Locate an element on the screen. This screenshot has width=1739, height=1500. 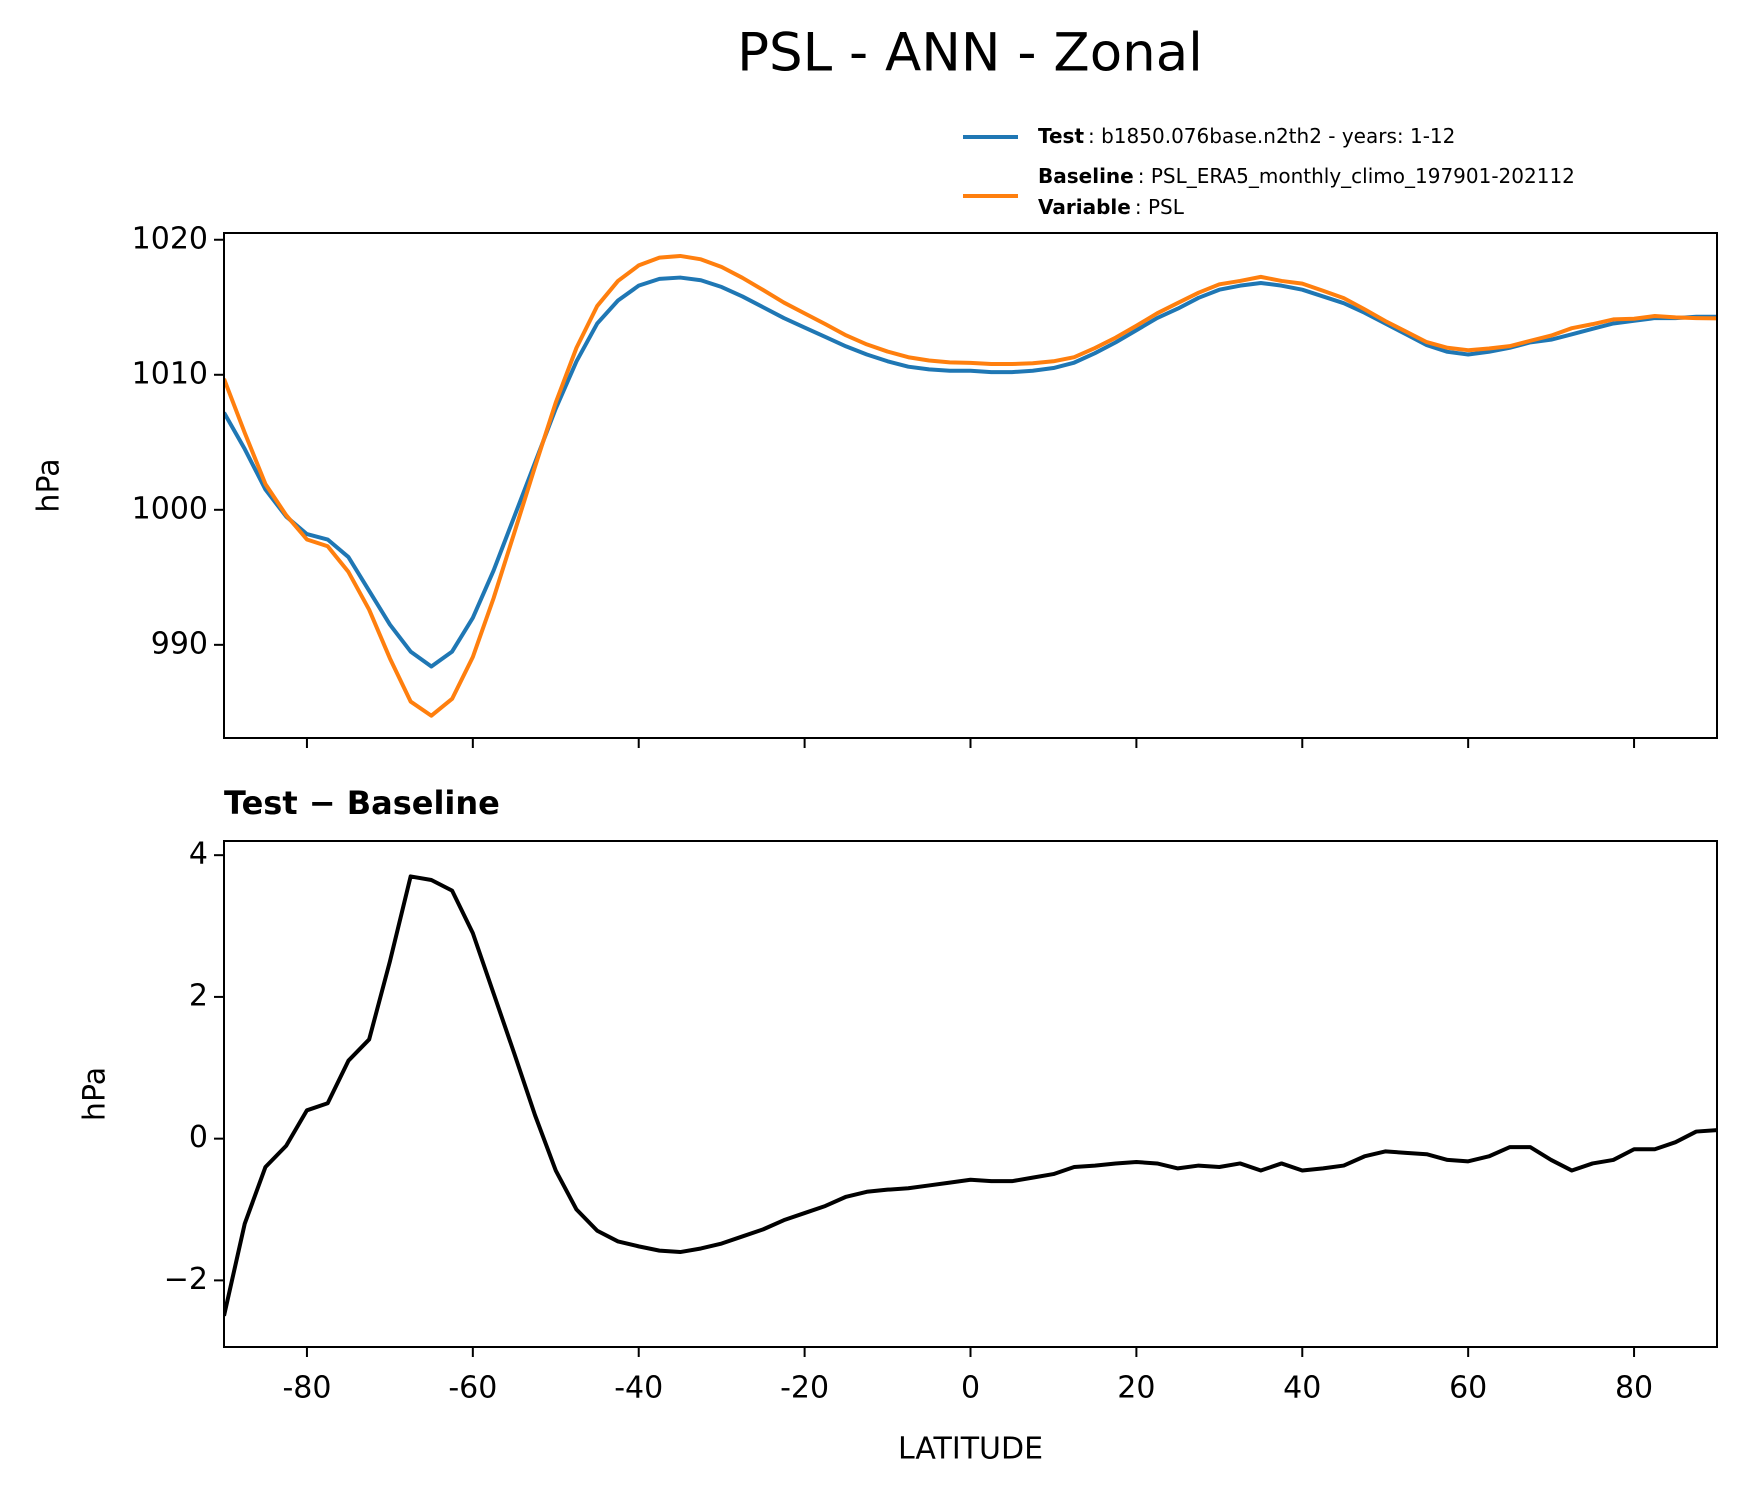
legend-label: Variable: PSL is located at coordinates (1111, 207).